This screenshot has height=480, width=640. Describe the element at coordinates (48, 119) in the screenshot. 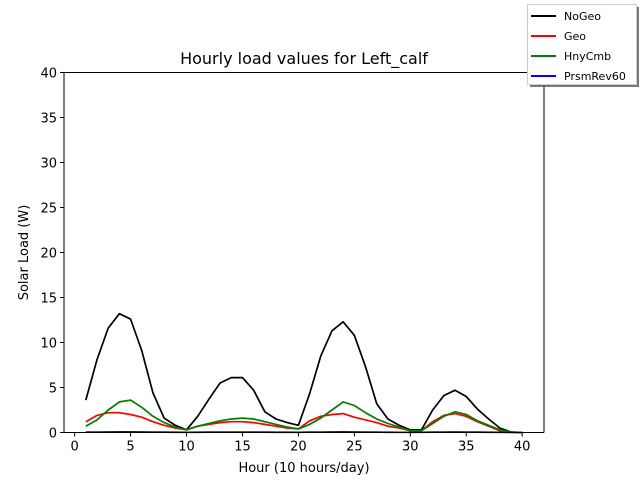

I see `y-tick-label: 35` at that location.